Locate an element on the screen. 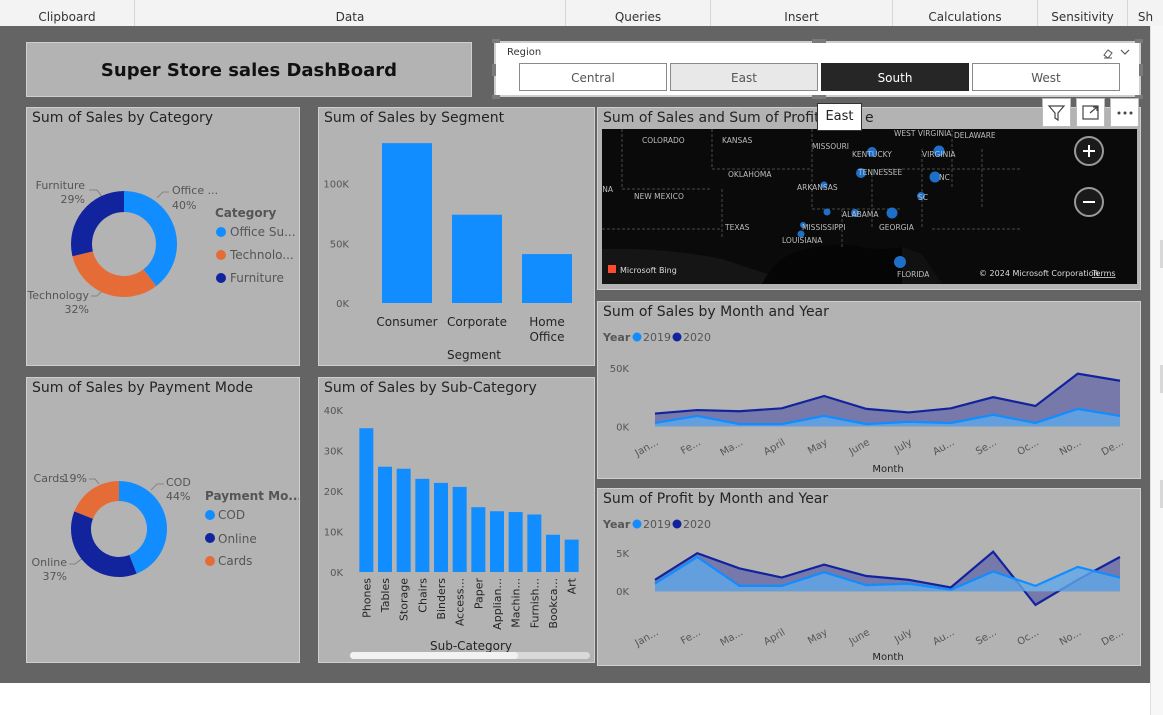  more-options-button is located at coordinates (1124, 112).